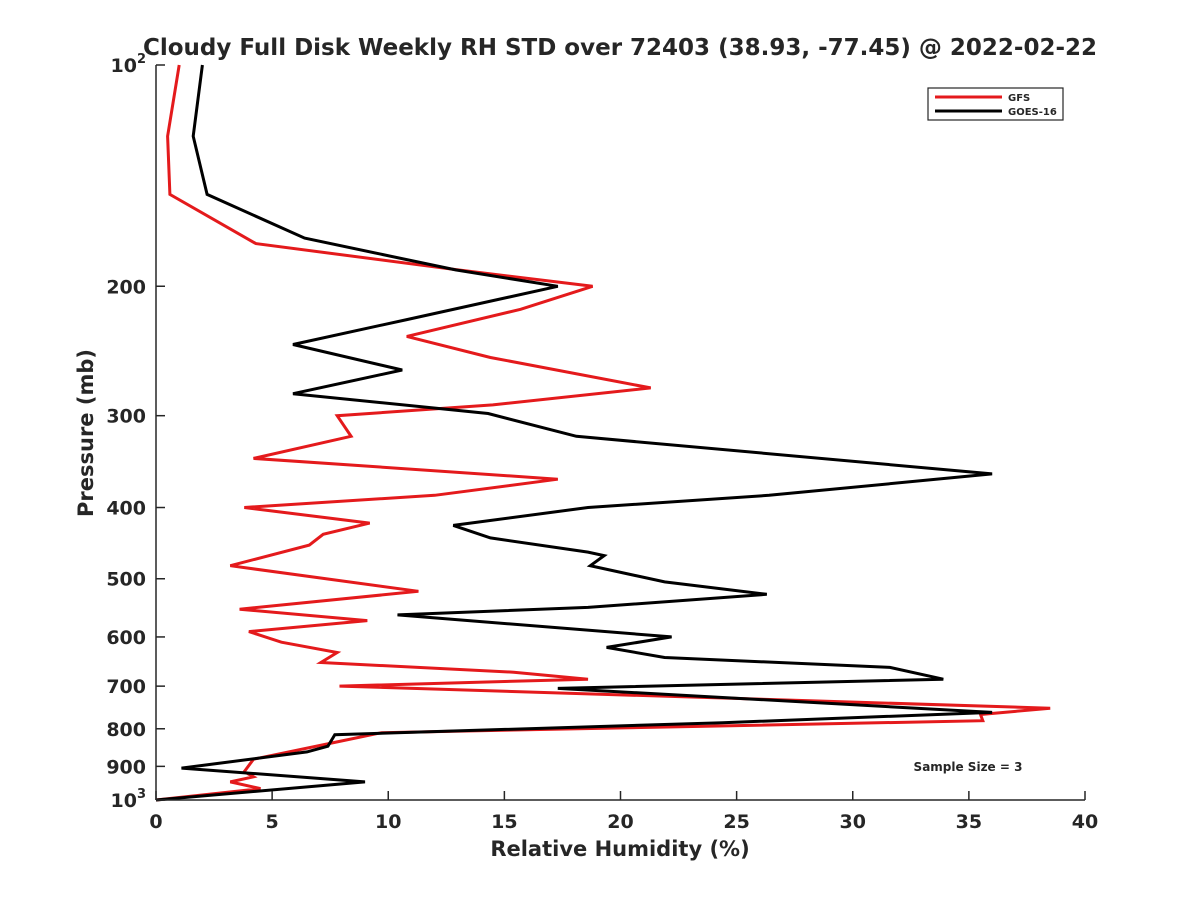 The width and height of the screenshot is (1200, 900). What do you see at coordinates (155, 822) in the screenshot?
I see `x-tick-label: 0` at bounding box center [155, 822].